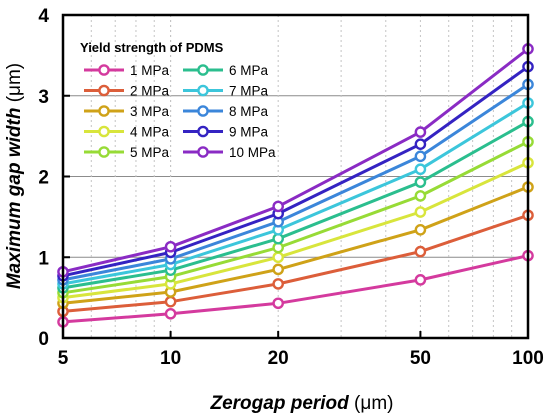 This screenshot has width=550, height=417. I want to click on legend-label: 7 MPa, so click(249, 91).